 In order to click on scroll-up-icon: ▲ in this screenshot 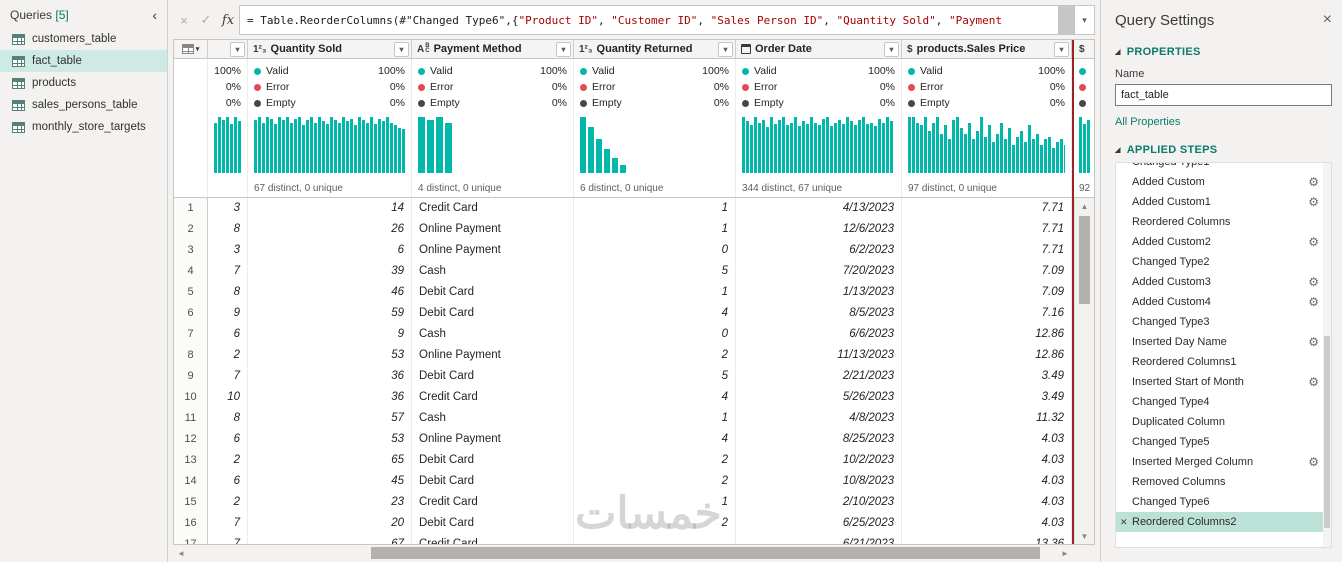, I will do `click(1084, 206)`.